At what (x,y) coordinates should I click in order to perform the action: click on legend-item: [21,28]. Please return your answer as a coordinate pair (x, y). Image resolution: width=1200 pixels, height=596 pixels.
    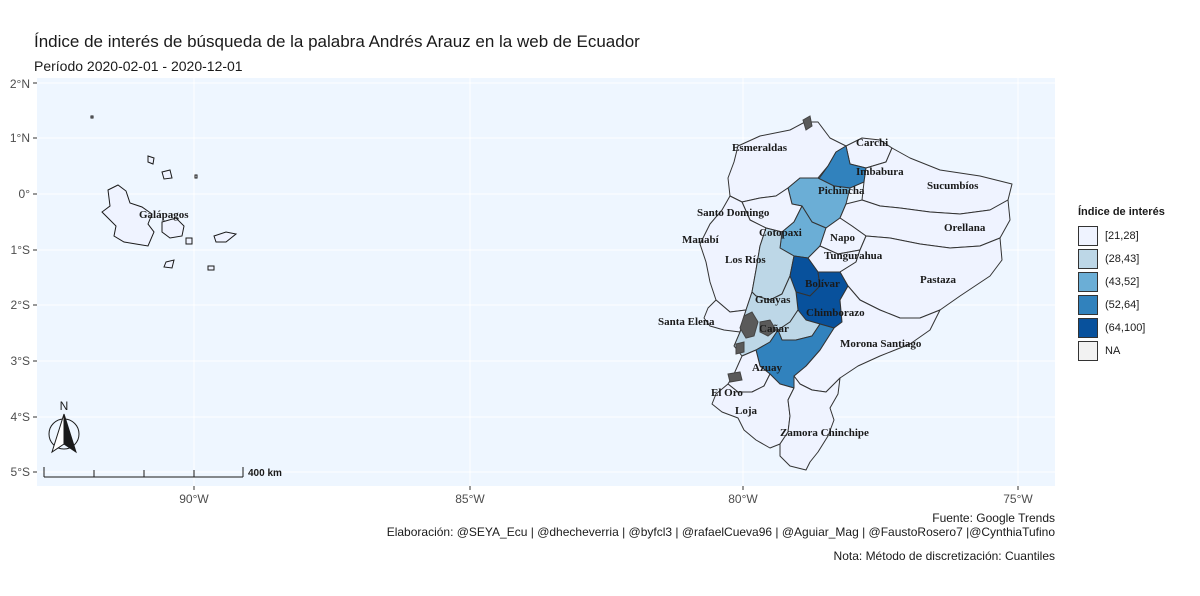
    Looking at the image, I should click on (1121, 235).